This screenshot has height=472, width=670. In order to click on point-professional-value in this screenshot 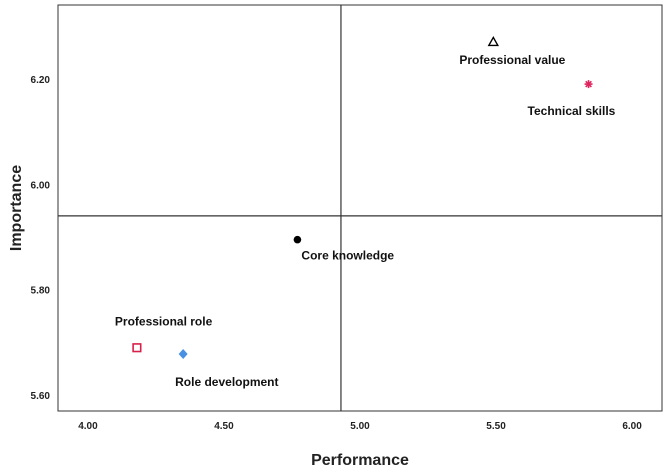, I will do `click(493, 41)`.